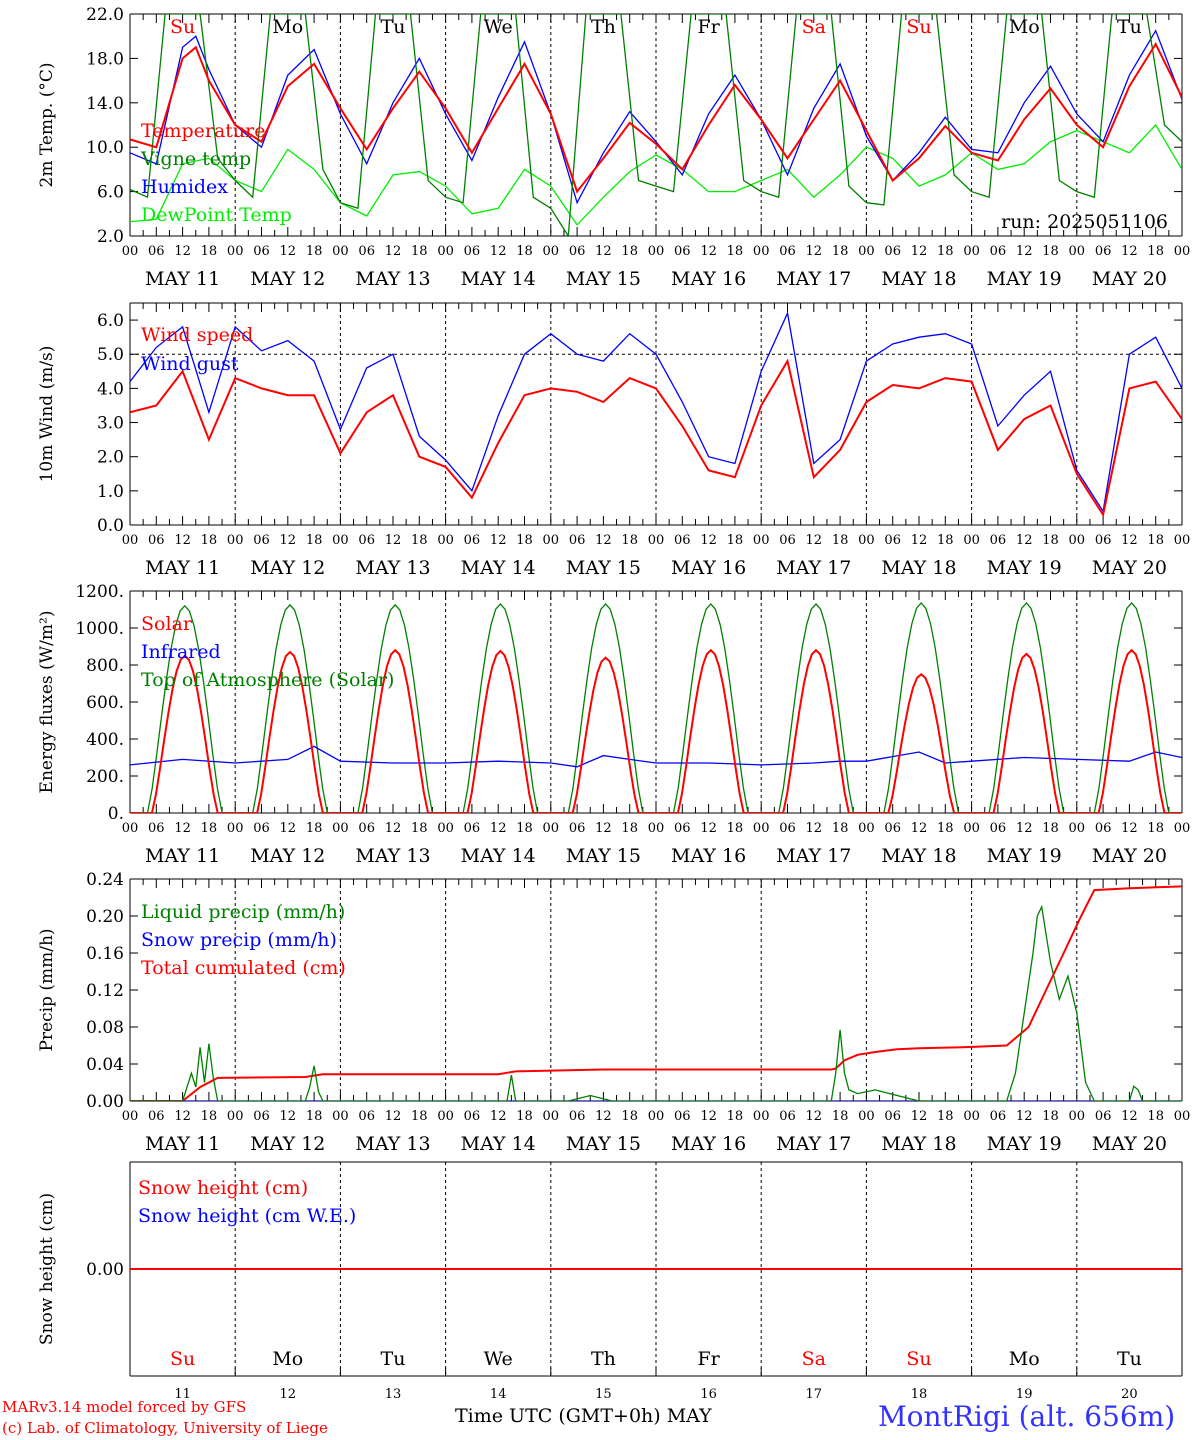  Describe the element at coordinates (393, 1394) in the screenshot. I see `day-number: 13` at that location.